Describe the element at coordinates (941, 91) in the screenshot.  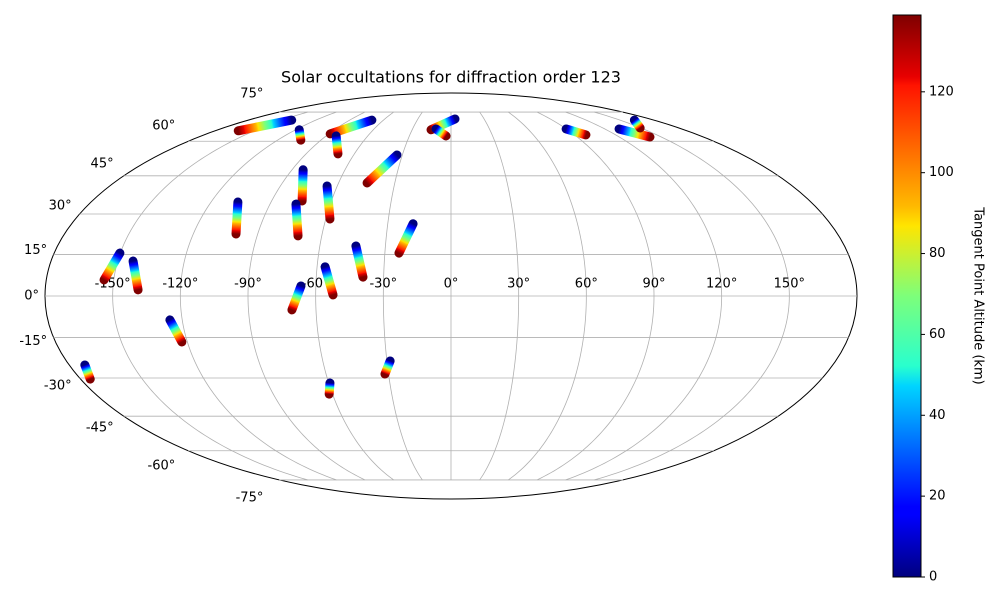
I see `colorbar-tick-label: 120` at that location.